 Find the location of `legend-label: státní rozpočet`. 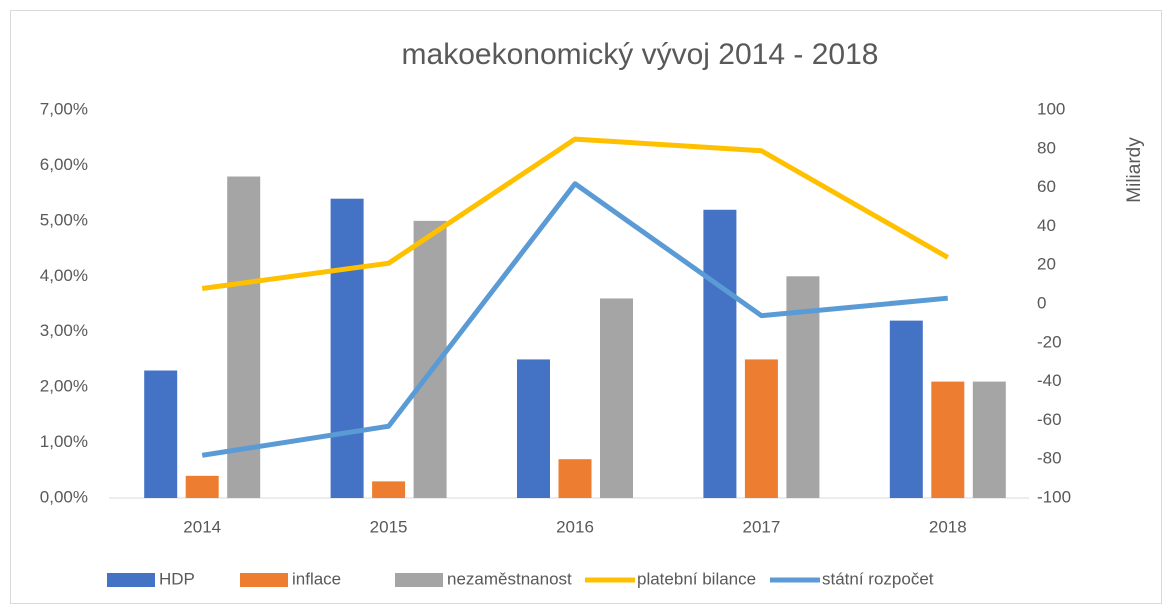

legend-label: státní rozpočet is located at coordinates (878, 578).